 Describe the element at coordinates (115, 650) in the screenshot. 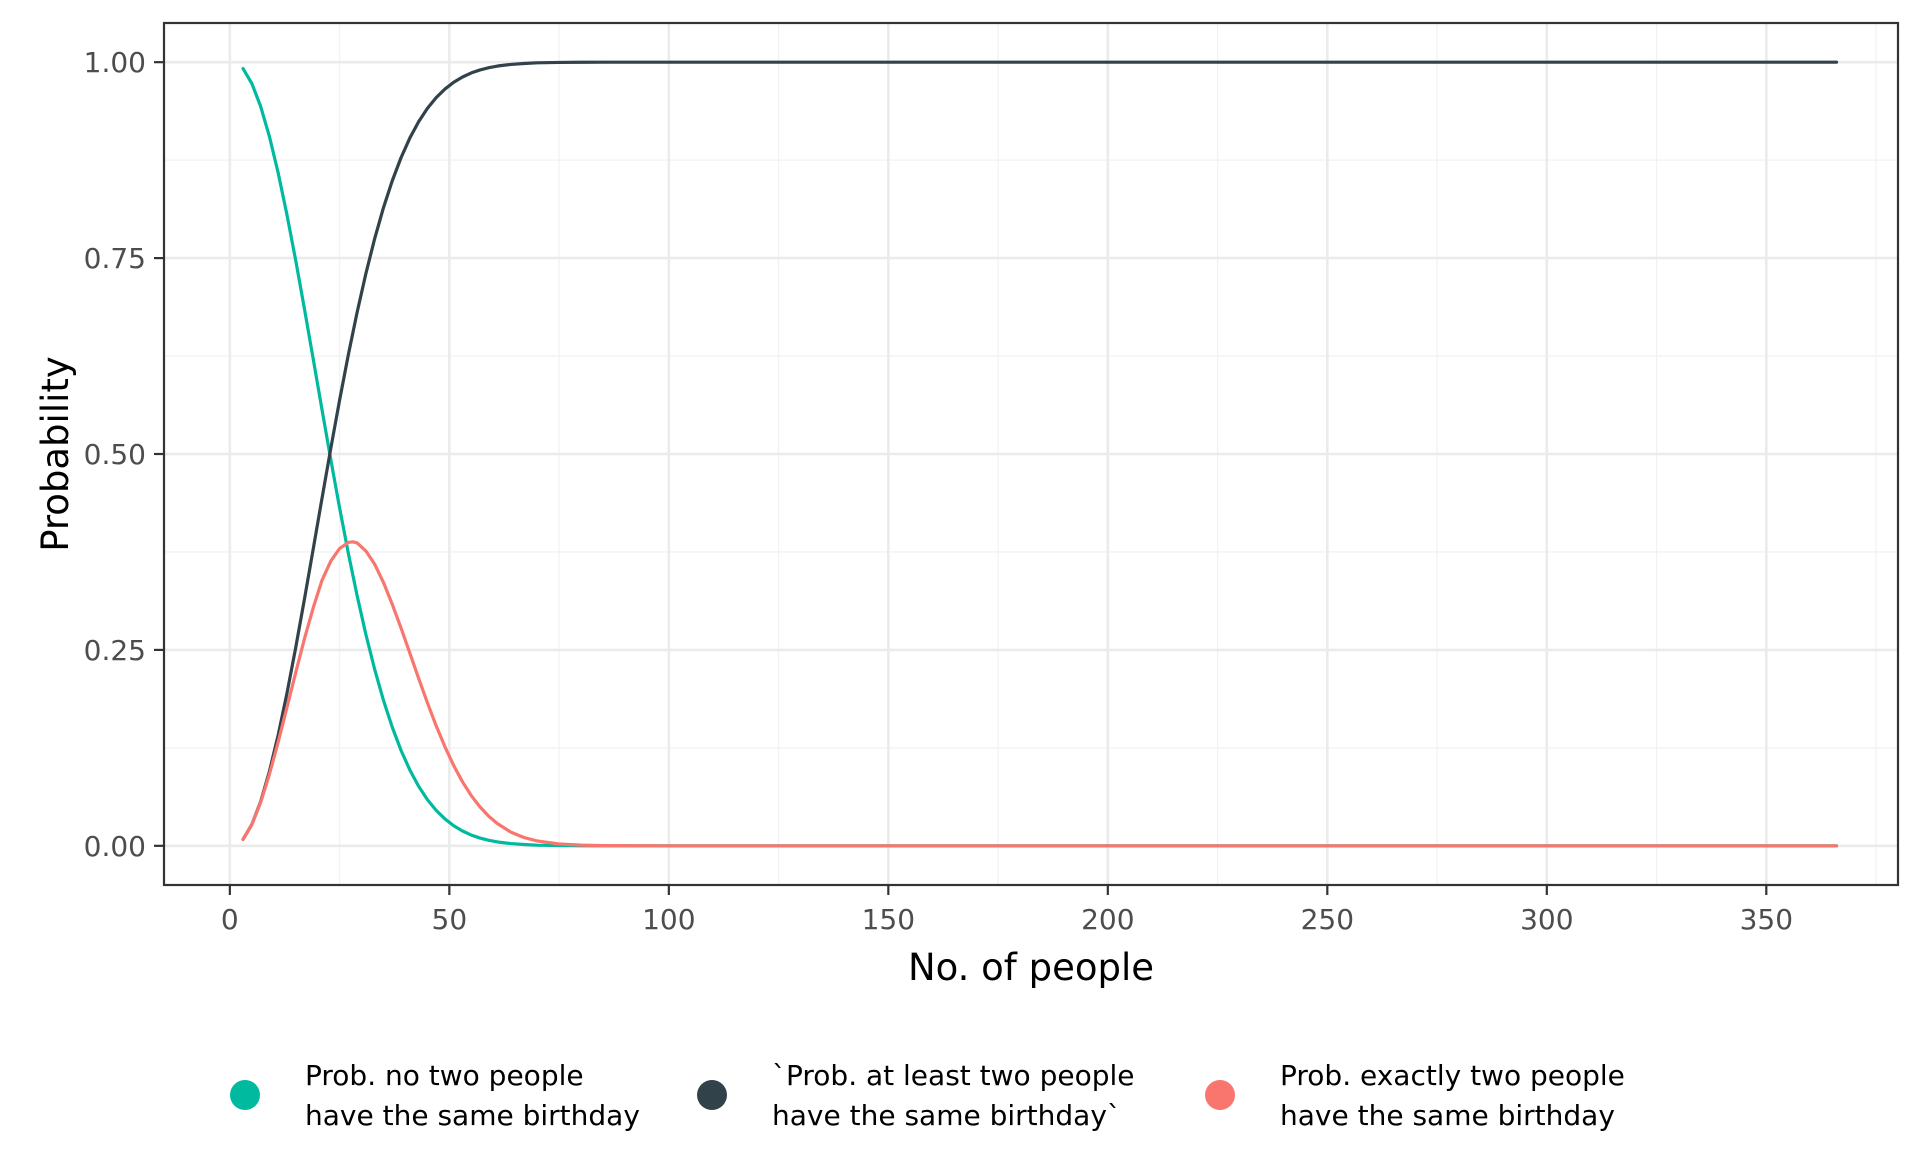

I see `y-tick-label: 0.25` at that location.